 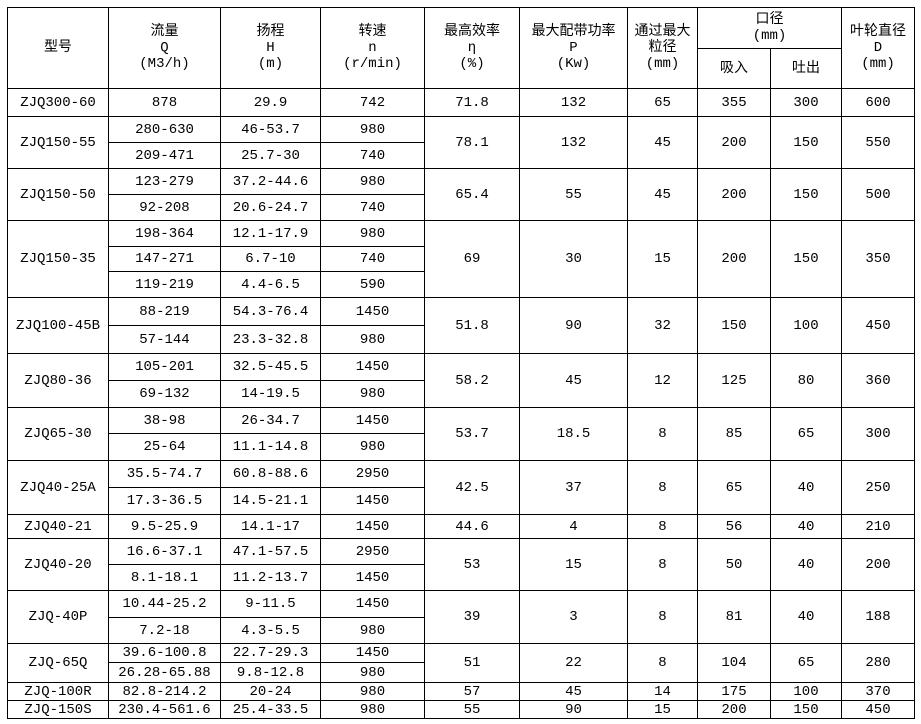 What do you see at coordinates (58, 48) in the screenshot?
I see `header-model: 型号` at bounding box center [58, 48].